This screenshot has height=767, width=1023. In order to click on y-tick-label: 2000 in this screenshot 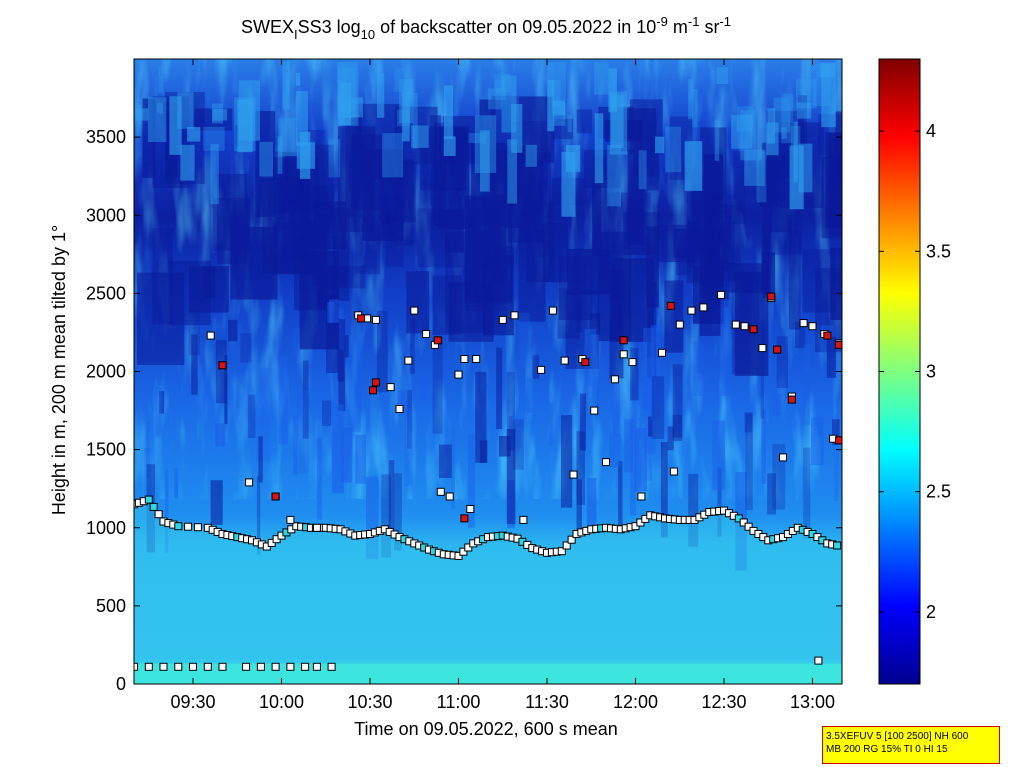, I will do `click(106, 372)`.